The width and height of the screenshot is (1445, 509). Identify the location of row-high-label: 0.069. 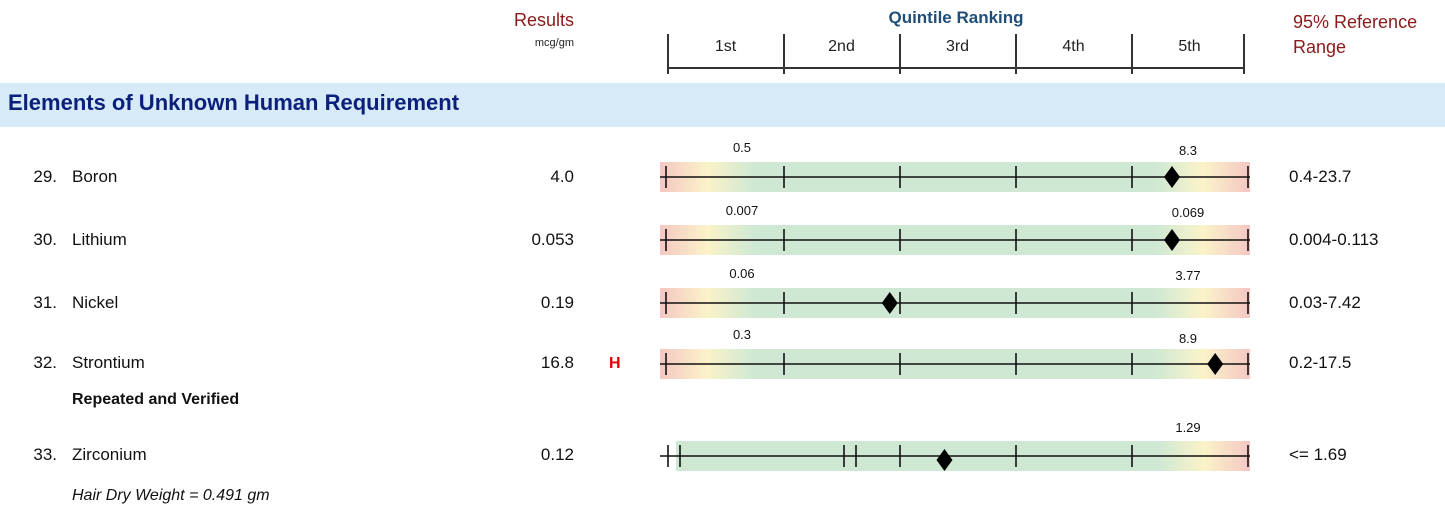
(1188, 212).